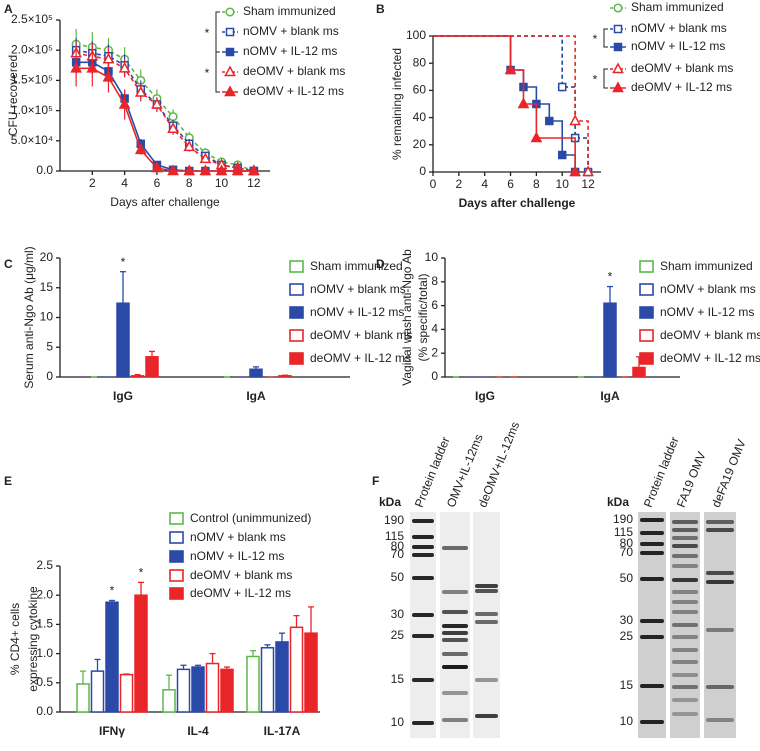  What do you see at coordinates (434, 281) in the screenshot?
I see `y-tick-label: 8` at bounding box center [434, 281].